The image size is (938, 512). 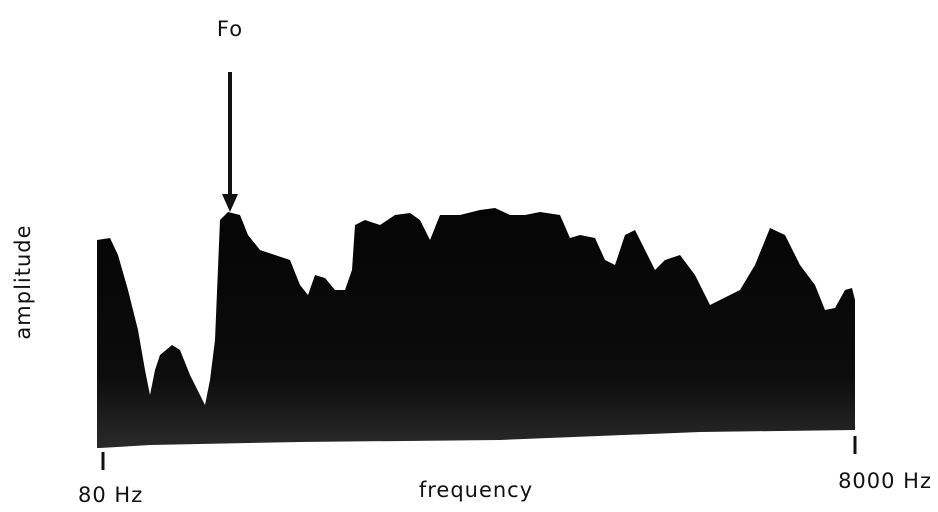 I want to click on y-axis-label: amplitude, so click(x=23, y=281).